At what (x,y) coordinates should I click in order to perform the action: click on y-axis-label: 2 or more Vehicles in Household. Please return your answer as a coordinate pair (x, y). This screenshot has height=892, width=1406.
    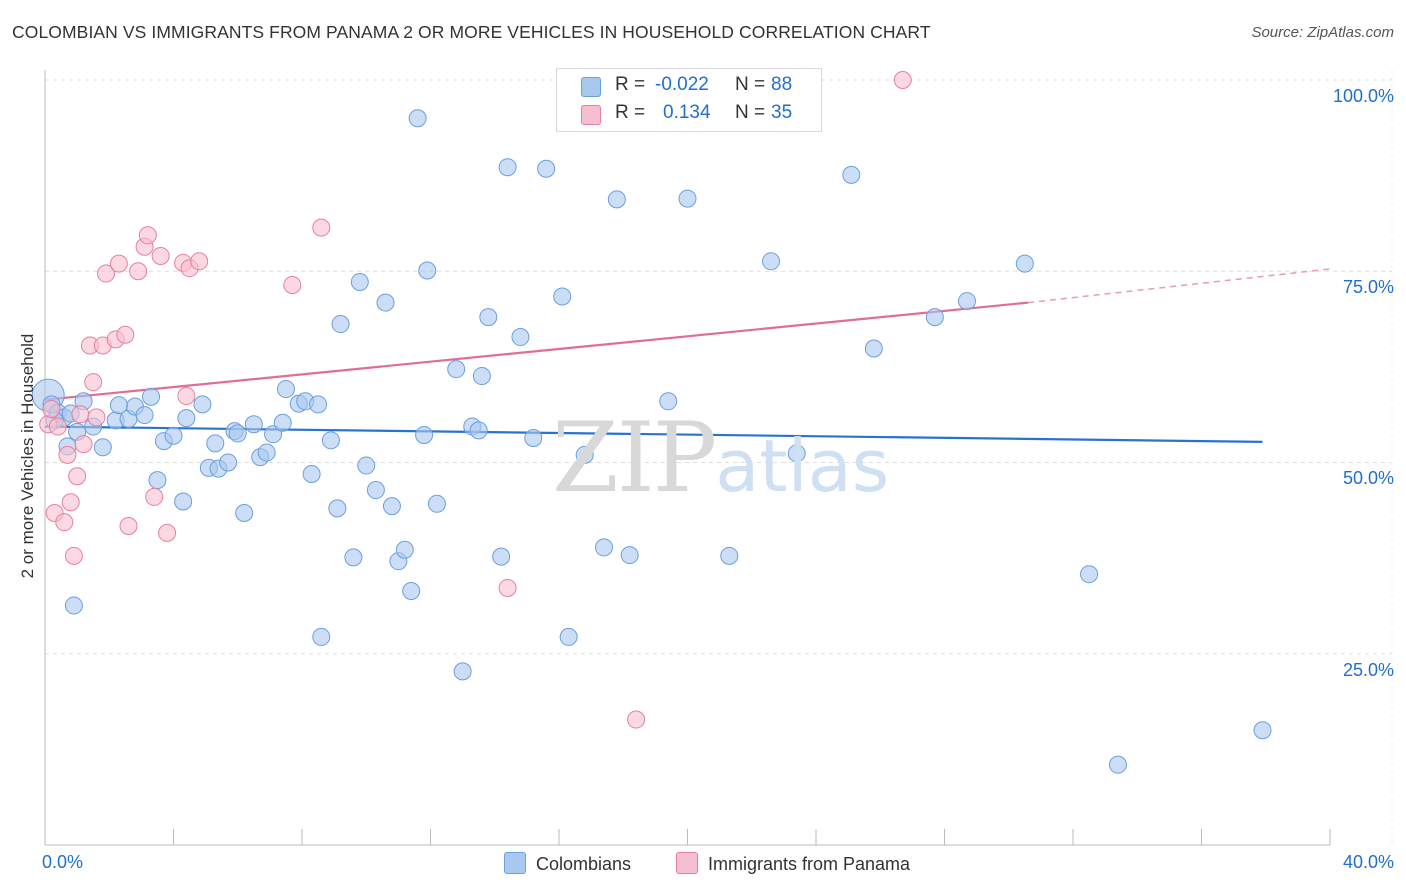
    Looking at the image, I should click on (27, 456).